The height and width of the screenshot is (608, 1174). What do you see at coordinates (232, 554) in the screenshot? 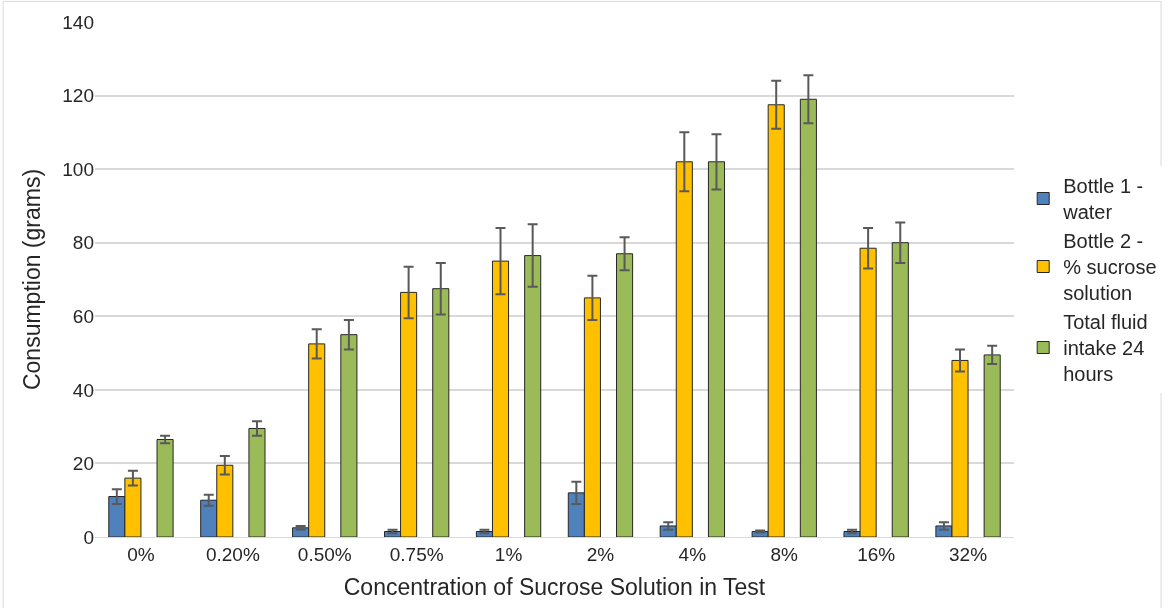
I see `x-tick-label: 0.20%` at bounding box center [232, 554].